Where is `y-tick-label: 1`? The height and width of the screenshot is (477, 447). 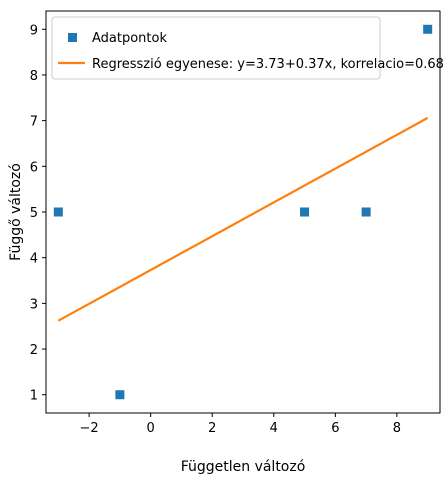
y-tick-label: 1 is located at coordinates (34, 396).